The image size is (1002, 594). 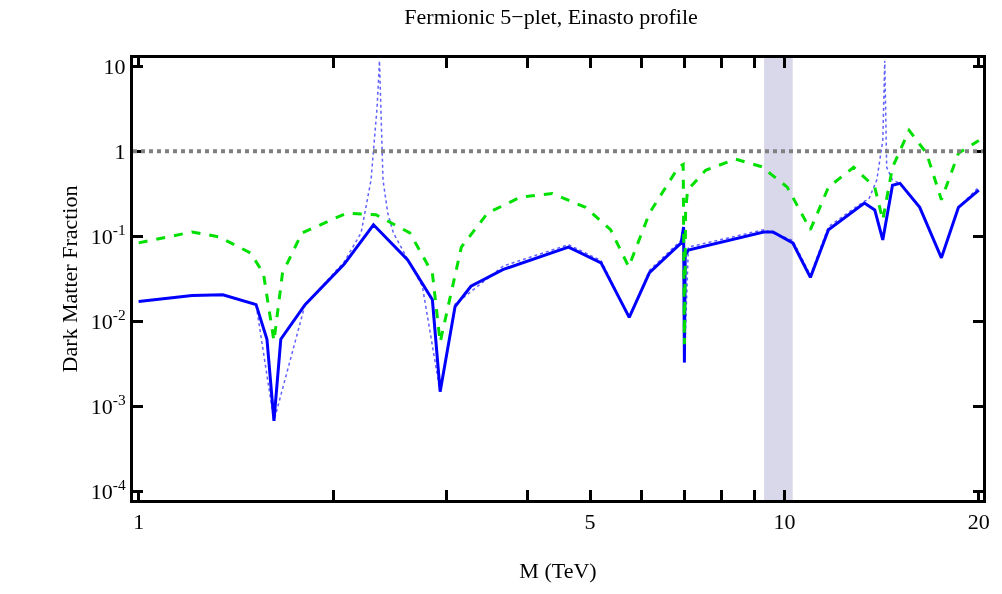 What do you see at coordinates (120, 152) in the screenshot?
I see `y-tick-label: 1` at bounding box center [120, 152].